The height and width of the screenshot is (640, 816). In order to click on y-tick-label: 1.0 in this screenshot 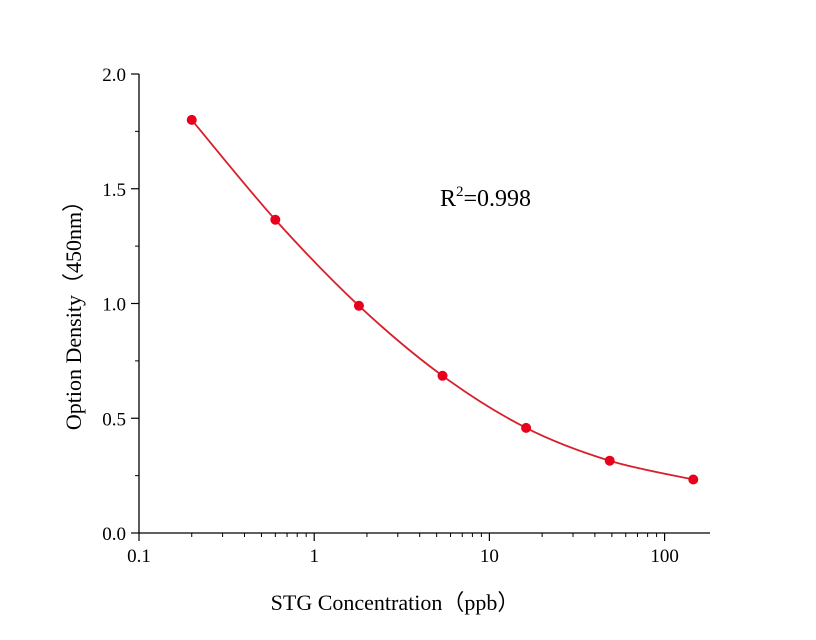, I will do `click(114, 305)`.